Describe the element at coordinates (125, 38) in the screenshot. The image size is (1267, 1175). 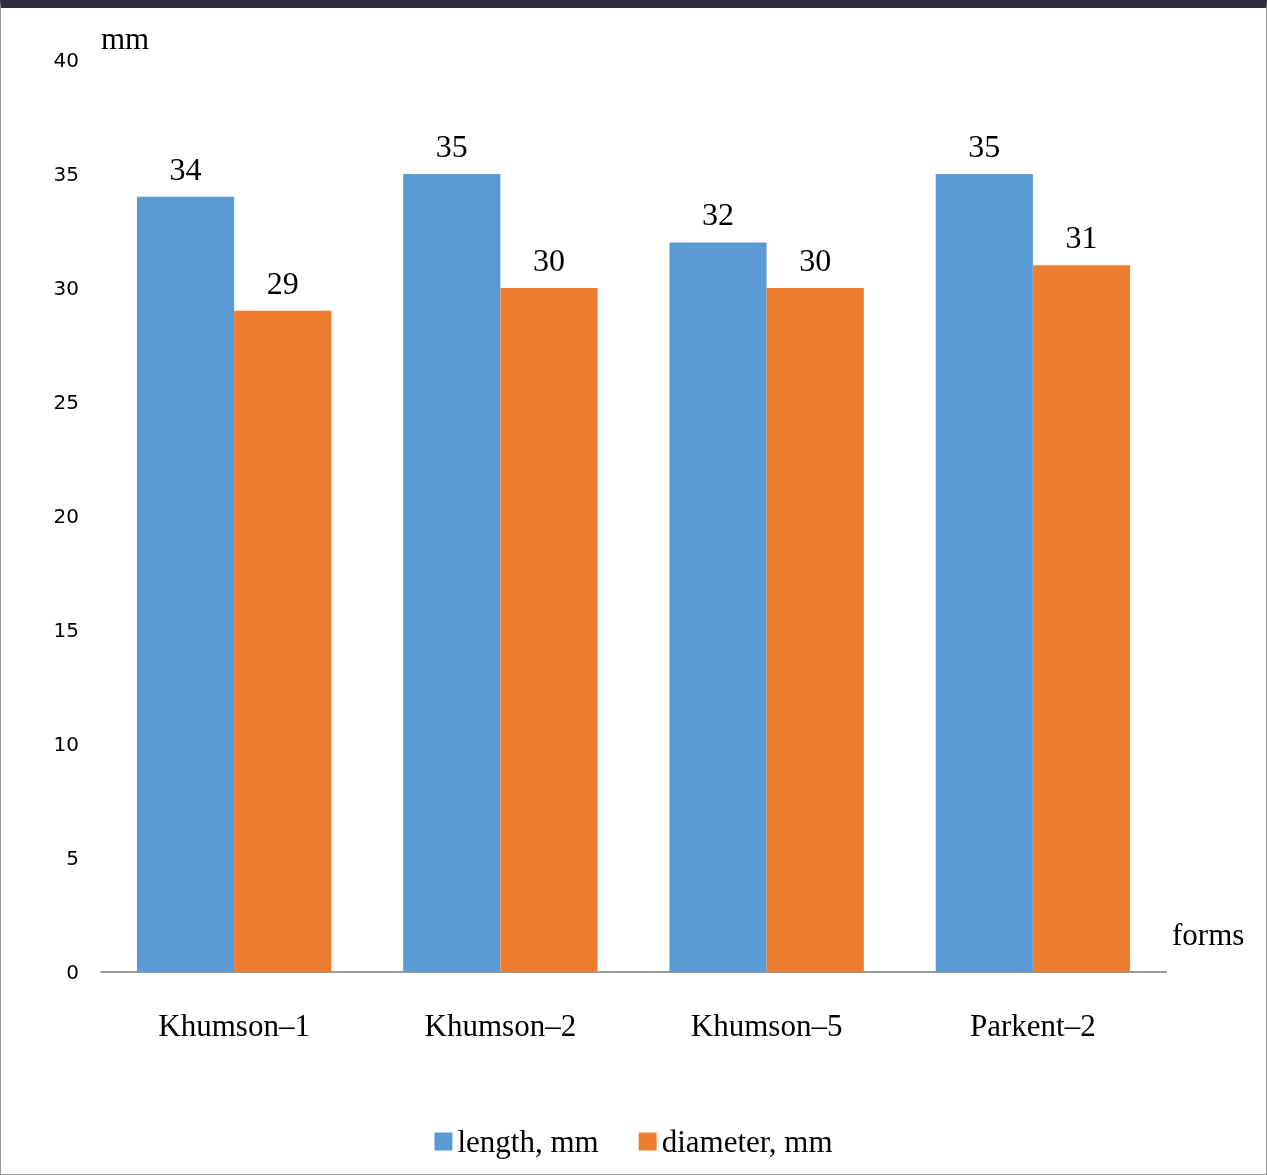
I see `y-axis-title: mm` at that location.